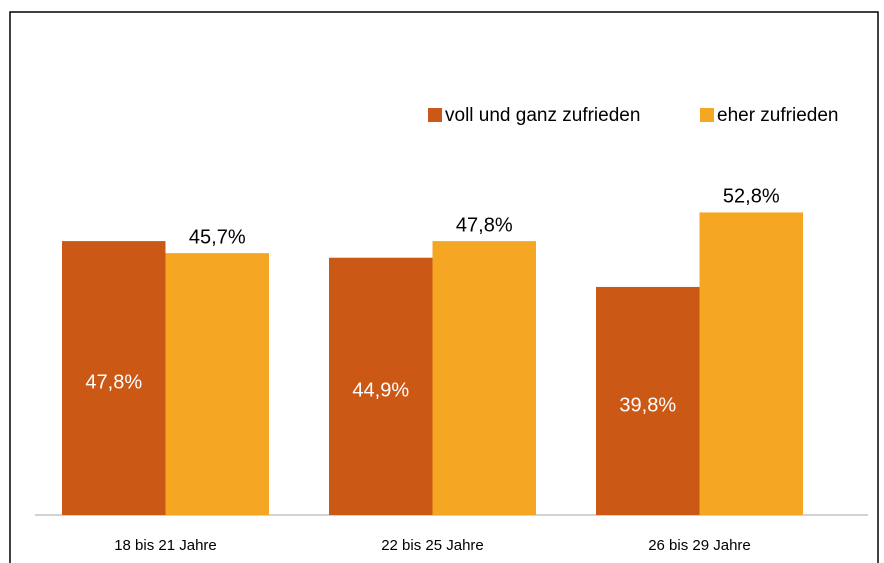 Image resolution: width=884 pixels, height=563 pixels. Describe the element at coordinates (165, 545) in the screenshot. I see `x-tick-label: 18 bis 21 Jahre` at that location.